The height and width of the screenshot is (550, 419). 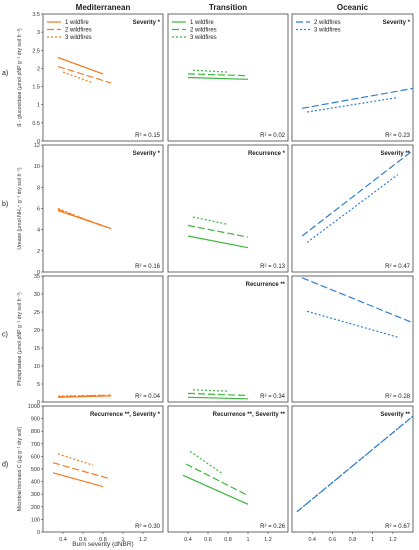 I want to click on significance-annotation: Recurrence **, Severity **, so click(x=249, y=415).